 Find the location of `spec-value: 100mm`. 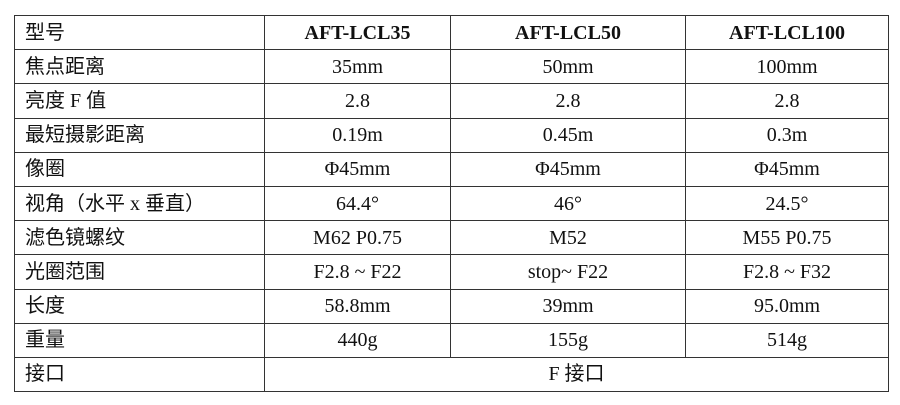

spec-value: 100mm is located at coordinates (787, 67).